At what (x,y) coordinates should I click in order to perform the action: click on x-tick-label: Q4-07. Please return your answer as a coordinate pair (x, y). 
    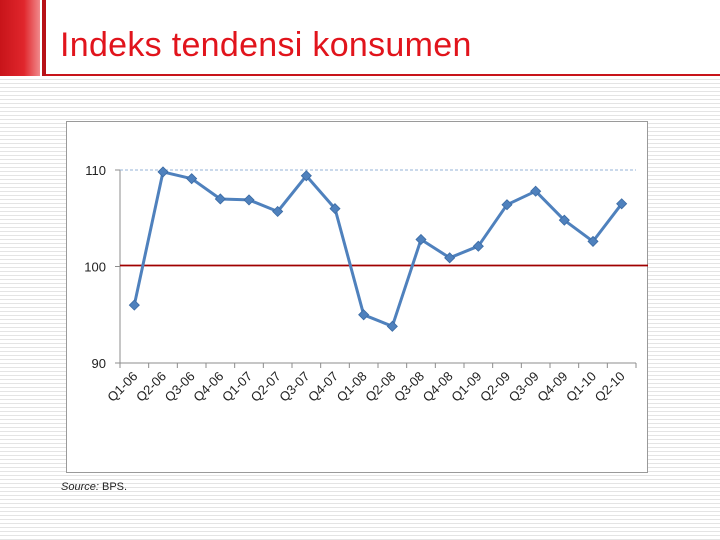
    Looking at the image, I should click on (323, 387).